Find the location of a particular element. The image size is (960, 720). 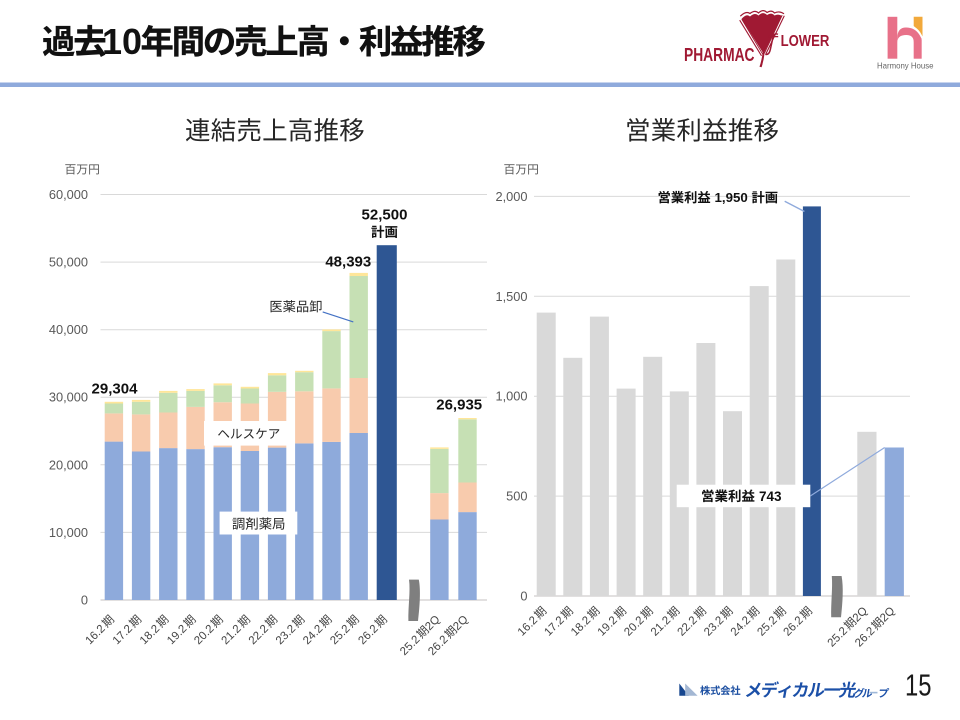

svg-text: 29,304 is located at coordinates (115, 389).